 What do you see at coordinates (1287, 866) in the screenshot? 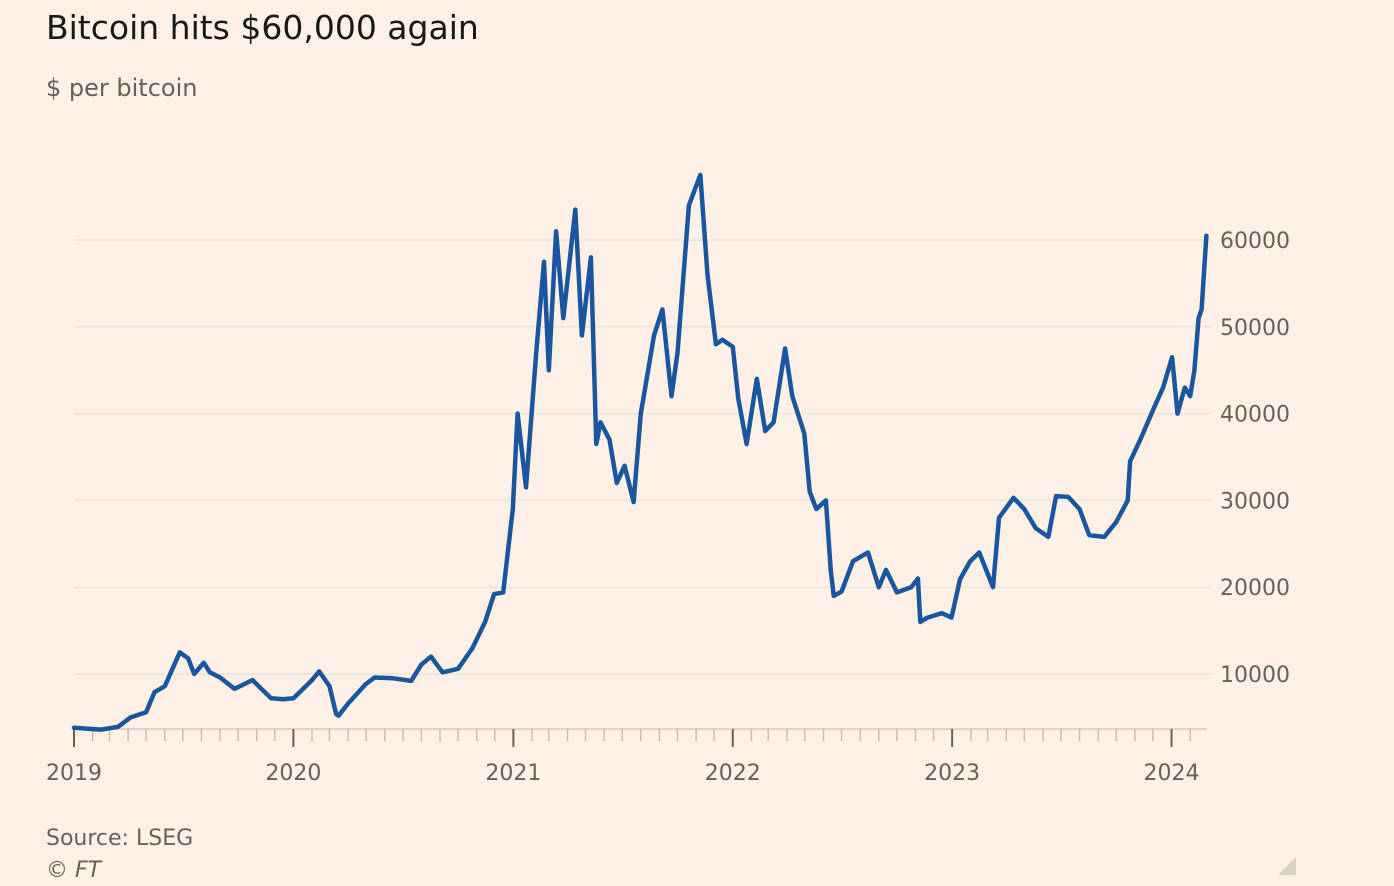
I see `resize-handle-icon` at bounding box center [1287, 866].